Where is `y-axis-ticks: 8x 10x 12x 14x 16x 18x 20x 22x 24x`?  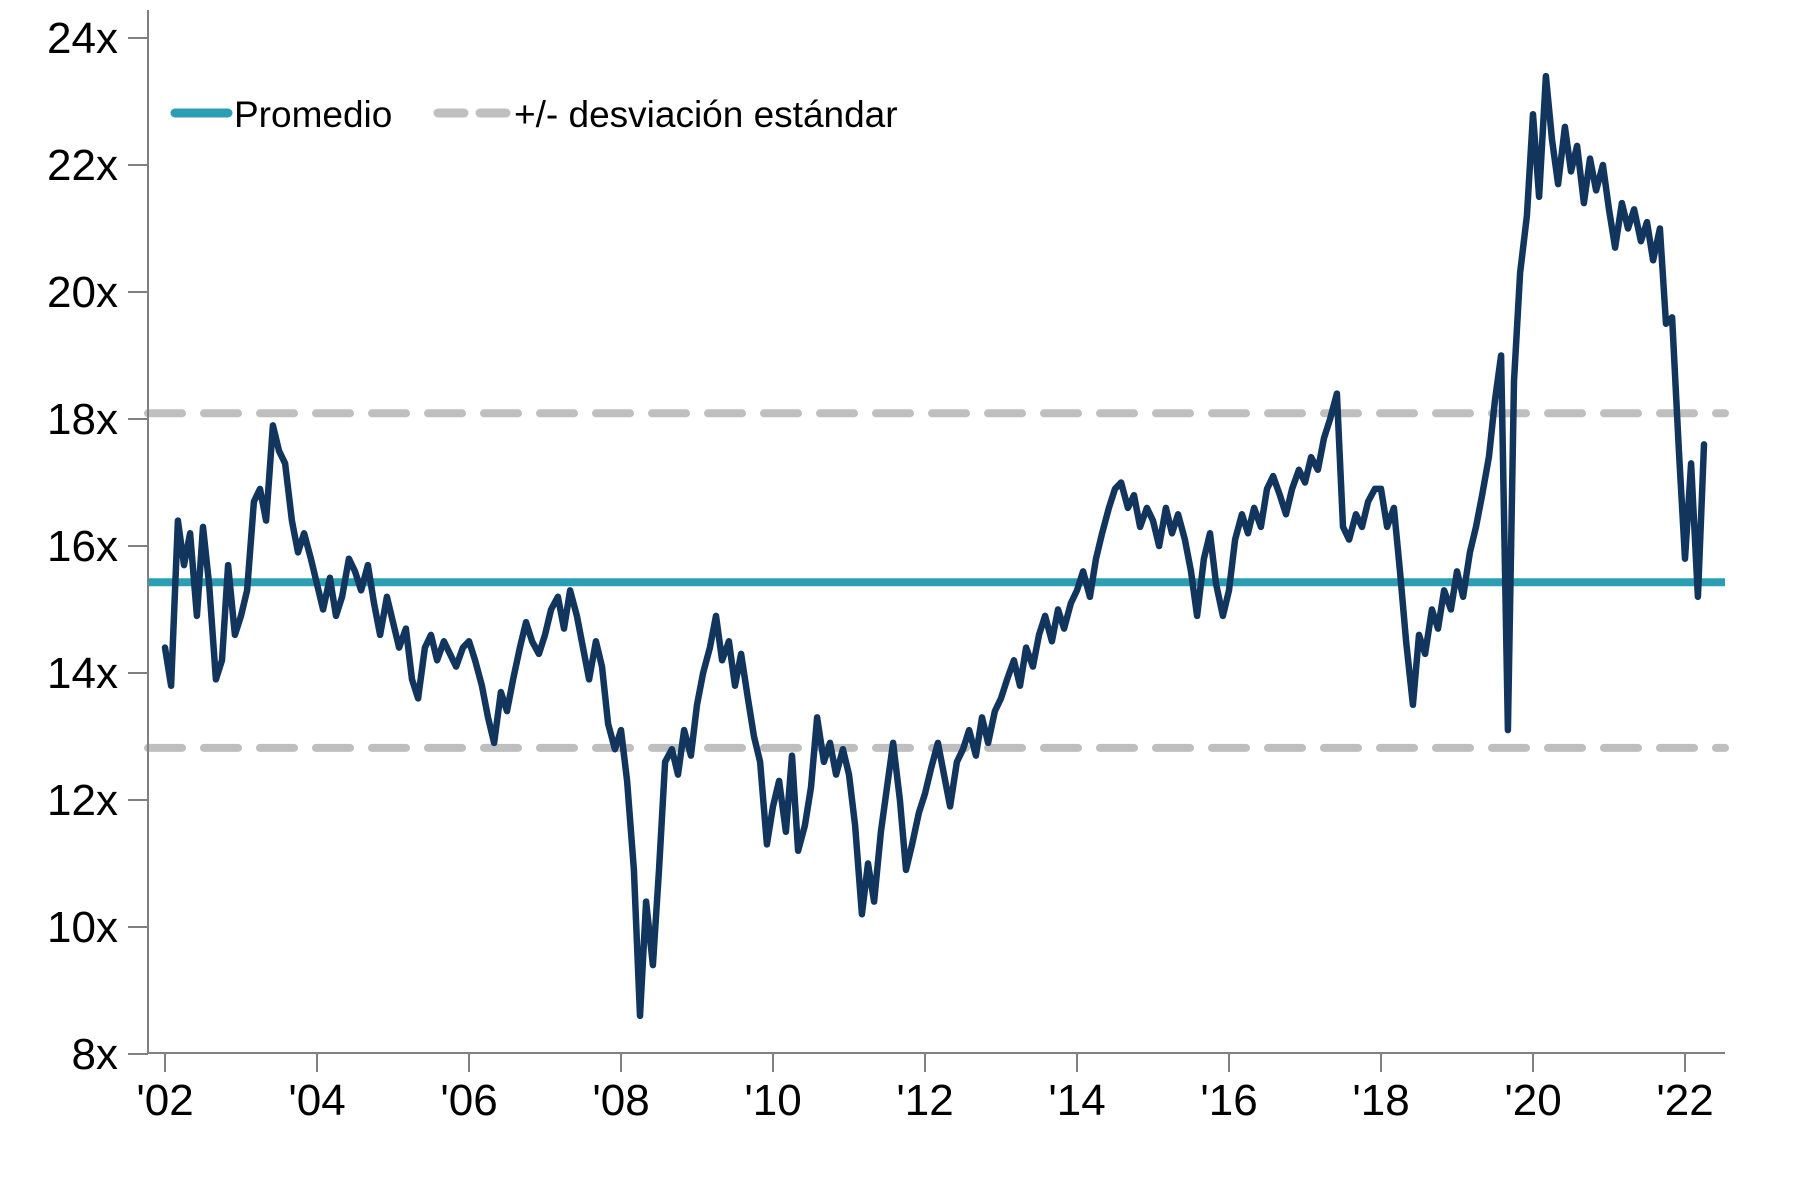 y-axis-ticks: 8x 10x 12x 14x 16x 18x 20x 22x 24x is located at coordinates (97, 546).